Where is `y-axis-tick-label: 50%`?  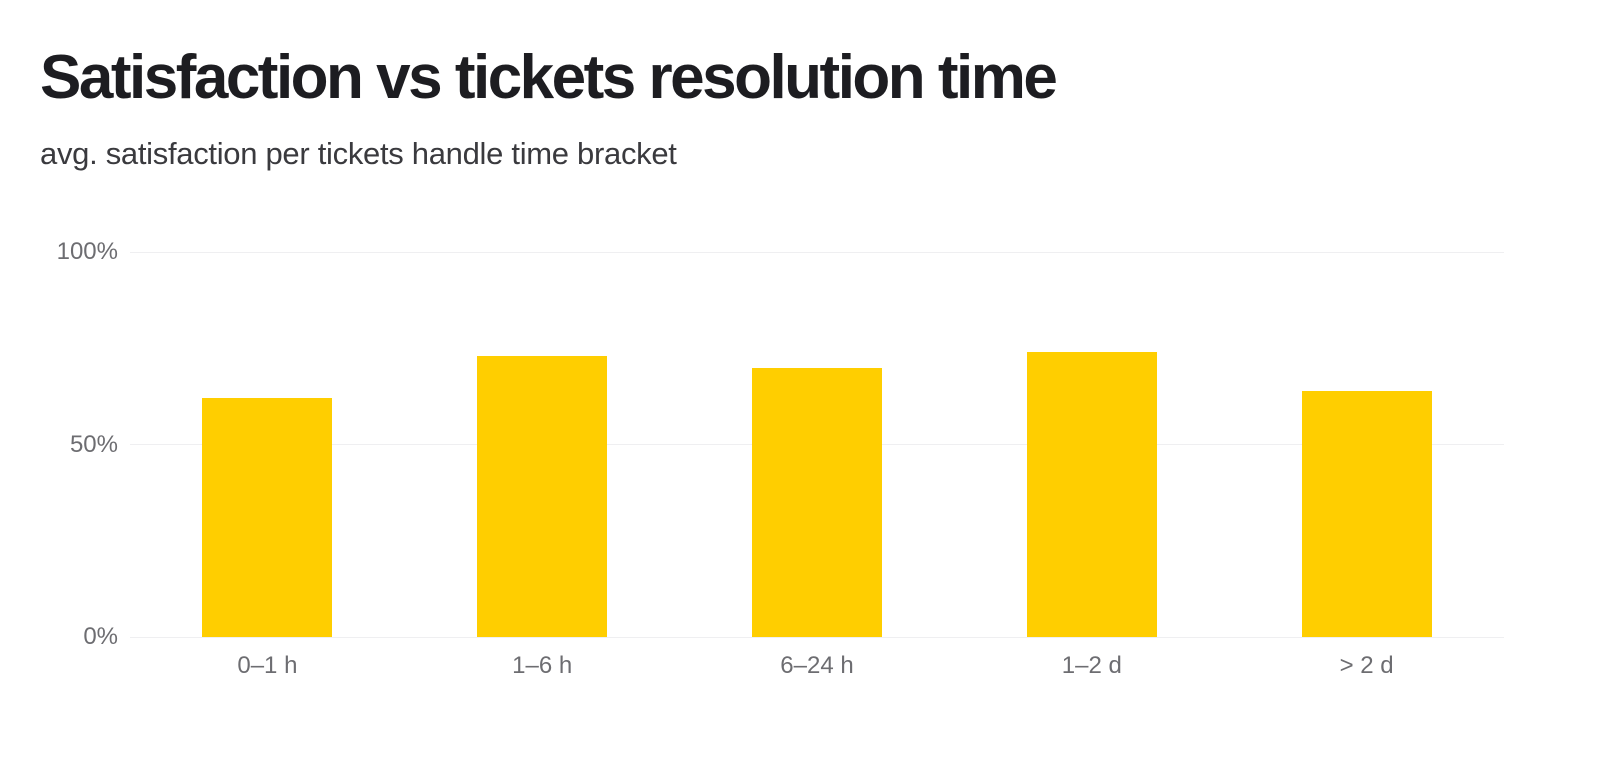 y-axis-tick-label: 50% is located at coordinates (93, 444).